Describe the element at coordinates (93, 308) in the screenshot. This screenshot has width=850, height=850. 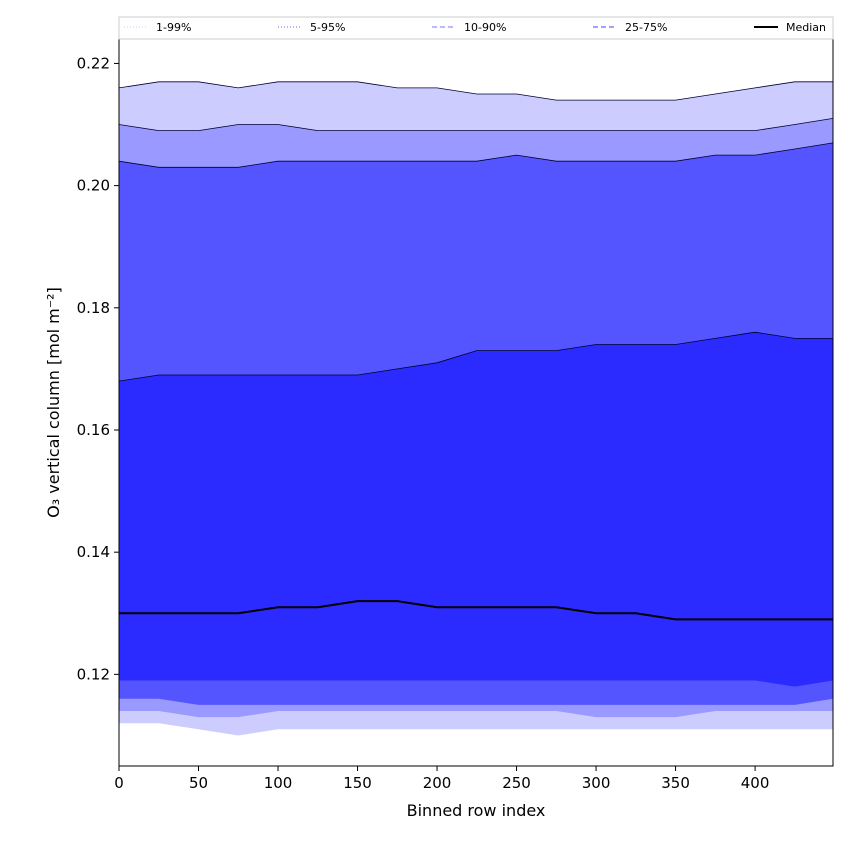
I see `y-tick-label: 0.18` at that location.